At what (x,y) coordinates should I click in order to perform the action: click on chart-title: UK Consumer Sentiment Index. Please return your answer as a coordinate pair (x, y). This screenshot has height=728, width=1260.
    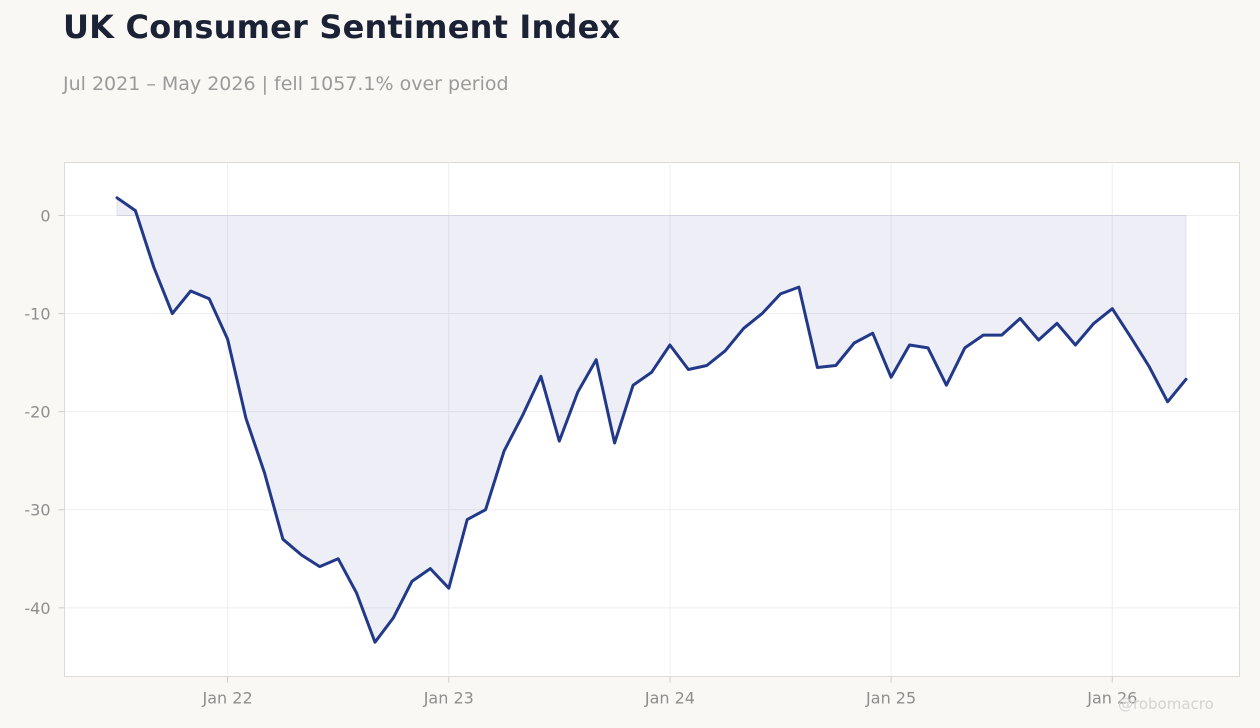
    Looking at the image, I should click on (342, 27).